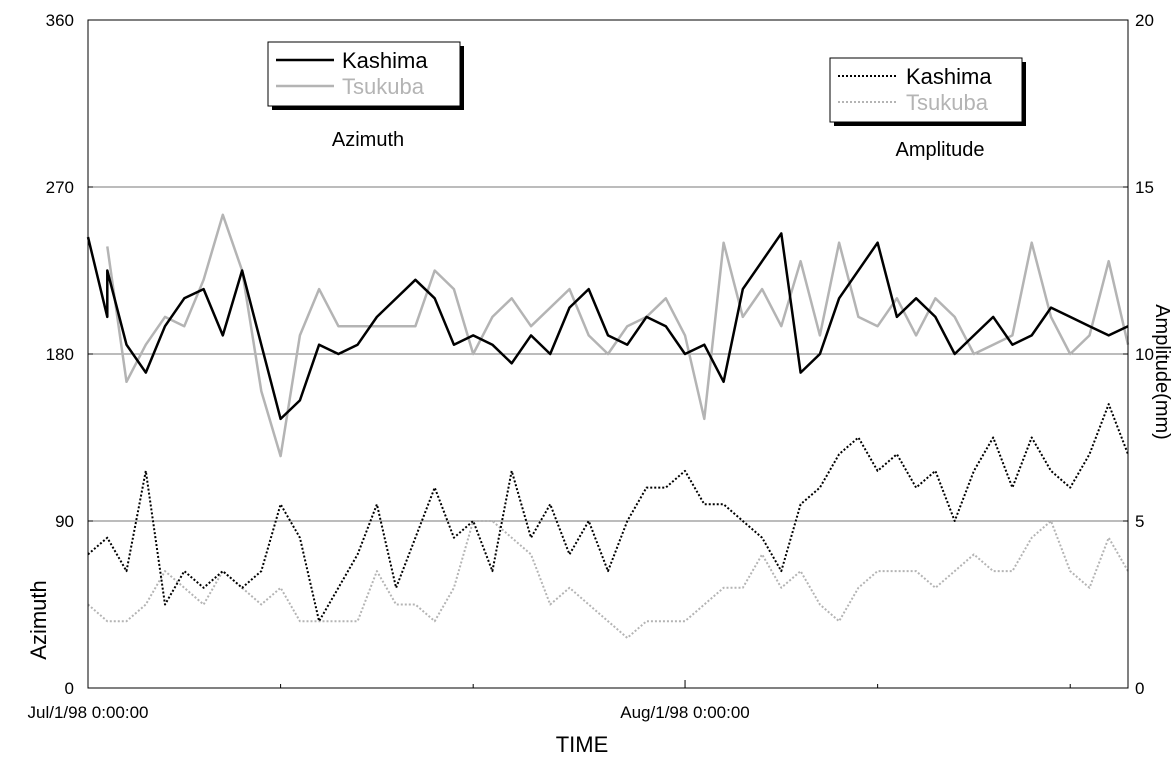 The width and height of the screenshot is (1173, 760). Describe the element at coordinates (38, 619) in the screenshot. I see `y-axis-title-left: Azimuth` at that location.